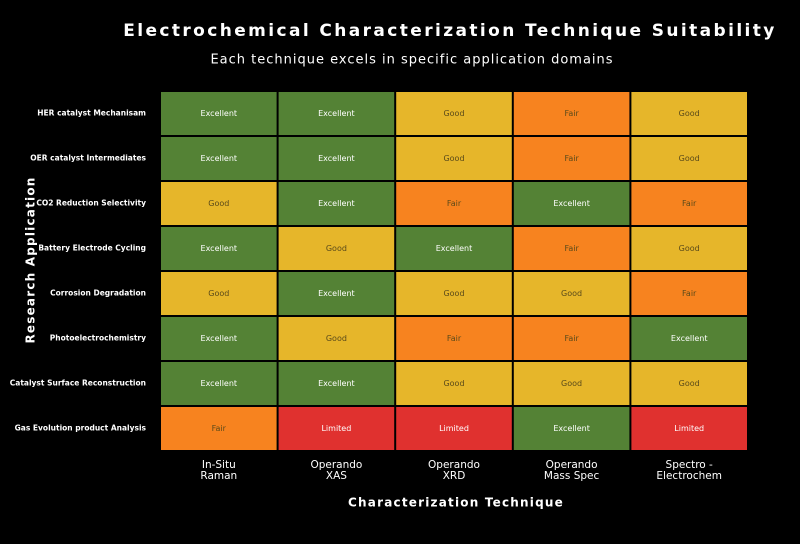 The height and width of the screenshot is (544, 800). Describe the element at coordinates (336, 476) in the screenshot. I see `x-tick-label: XAS` at that location.